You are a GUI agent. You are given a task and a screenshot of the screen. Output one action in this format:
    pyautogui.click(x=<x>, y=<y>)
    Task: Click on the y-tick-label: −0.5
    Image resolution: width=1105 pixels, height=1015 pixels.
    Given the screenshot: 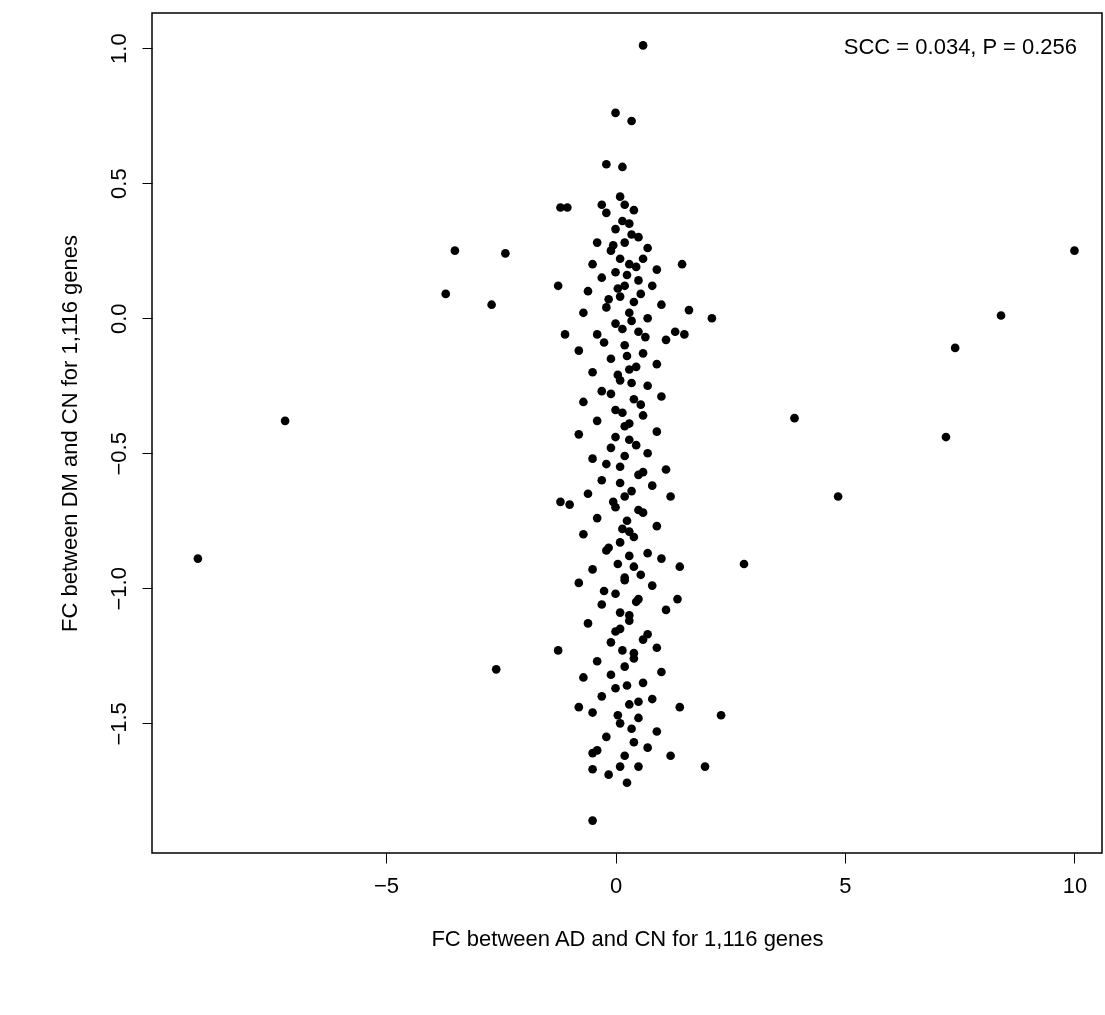 What is the action you would take?
    pyautogui.click(x=118, y=454)
    